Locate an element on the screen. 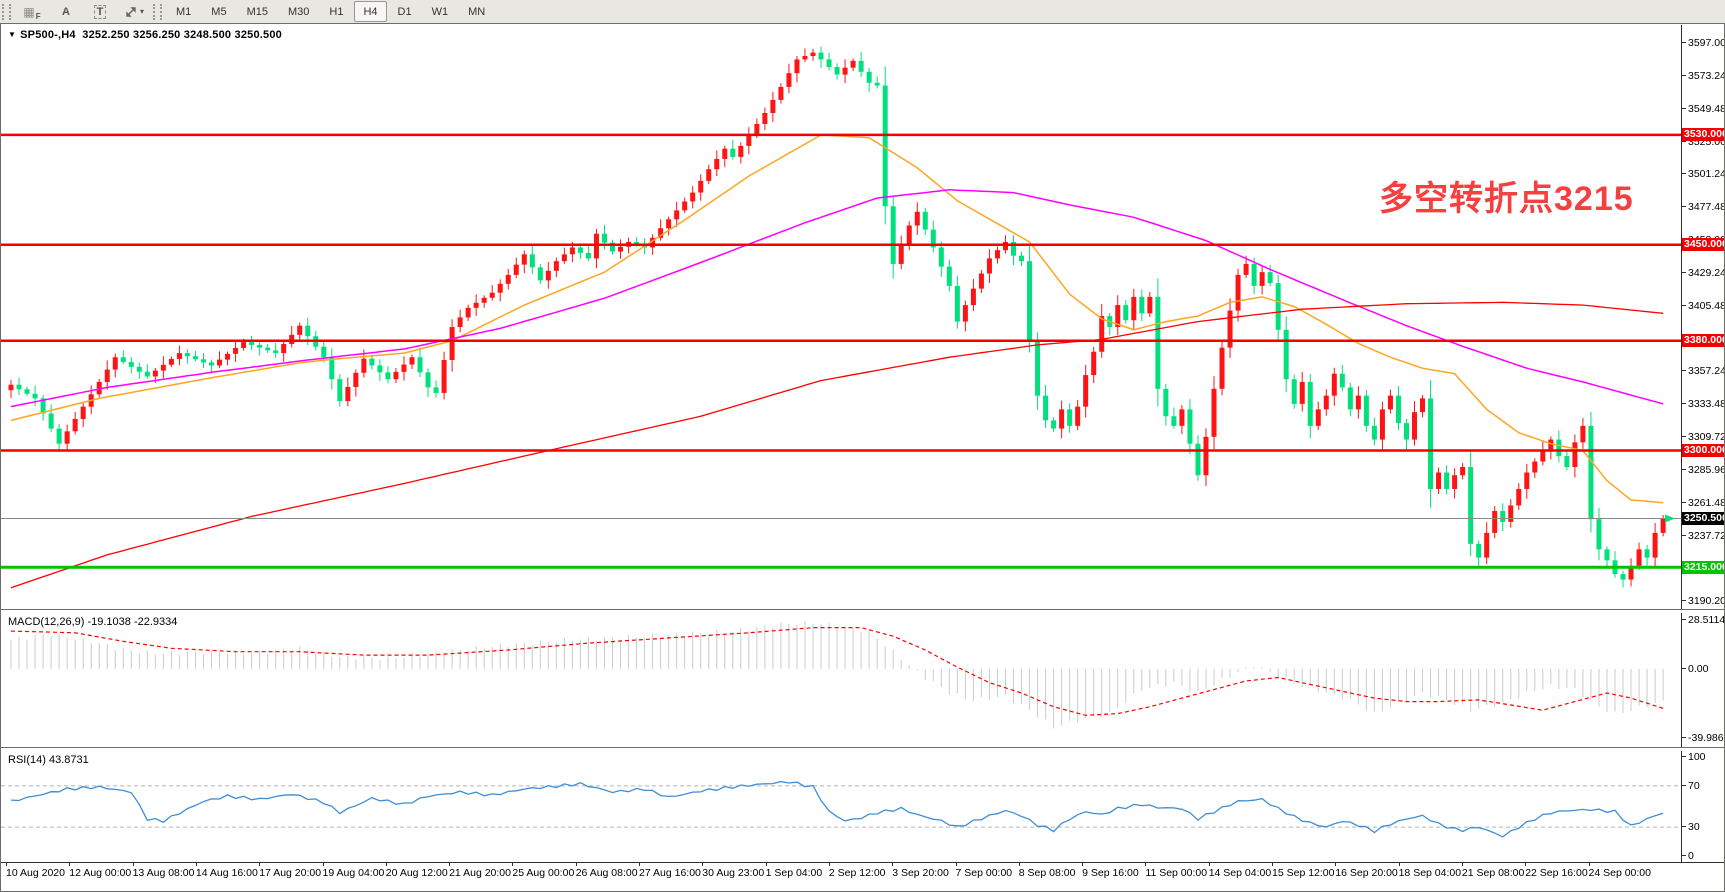 The image size is (1725, 892). time-axis-label: 19 Aug 04:00 is located at coordinates (353, 873).